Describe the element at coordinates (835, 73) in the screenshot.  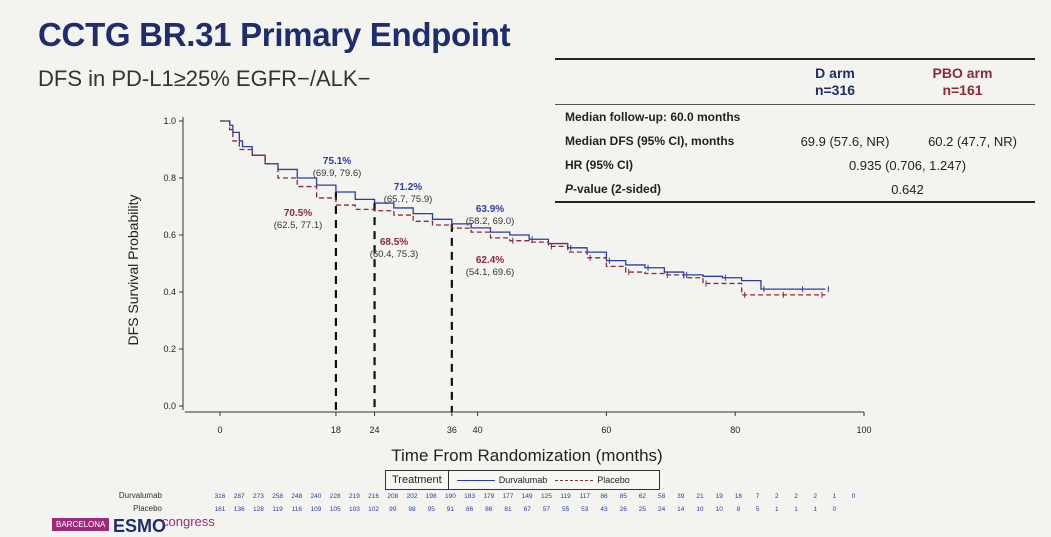
I see `arm1-label: D arm` at that location.